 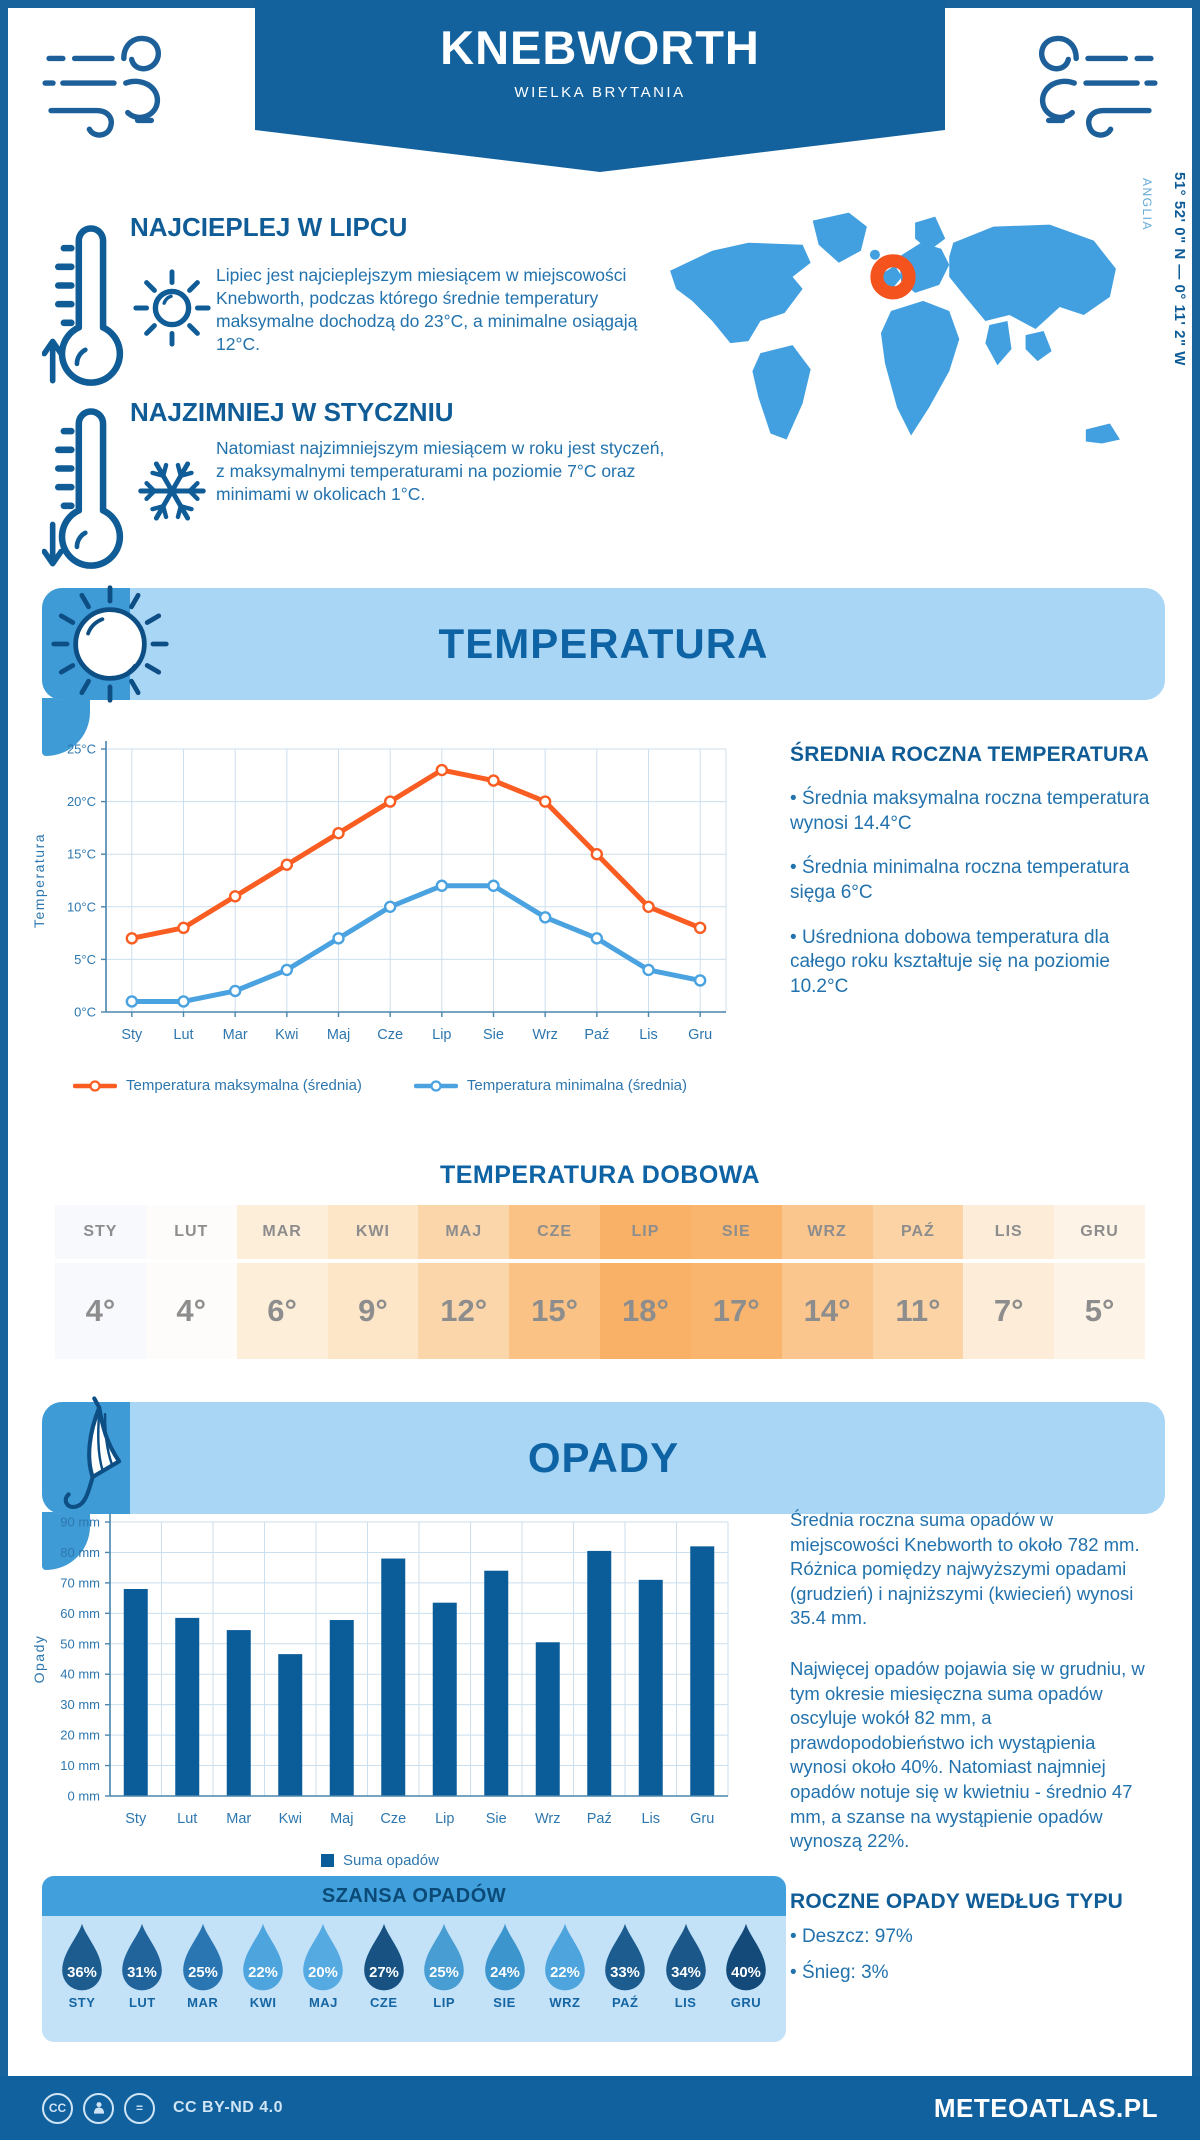 What do you see at coordinates (83, 488) in the screenshot?
I see `thermometer-down-icon` at bounding box center [83, 488].